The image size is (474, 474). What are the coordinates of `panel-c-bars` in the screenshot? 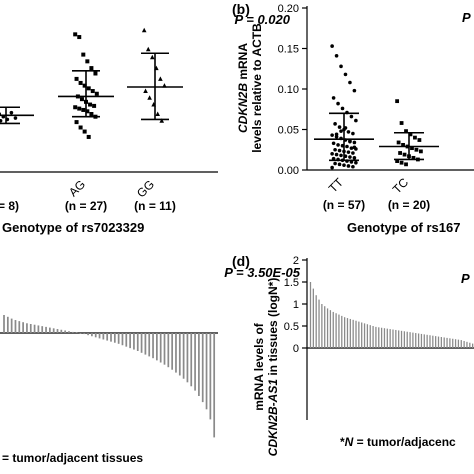 It's located at (109, 376).